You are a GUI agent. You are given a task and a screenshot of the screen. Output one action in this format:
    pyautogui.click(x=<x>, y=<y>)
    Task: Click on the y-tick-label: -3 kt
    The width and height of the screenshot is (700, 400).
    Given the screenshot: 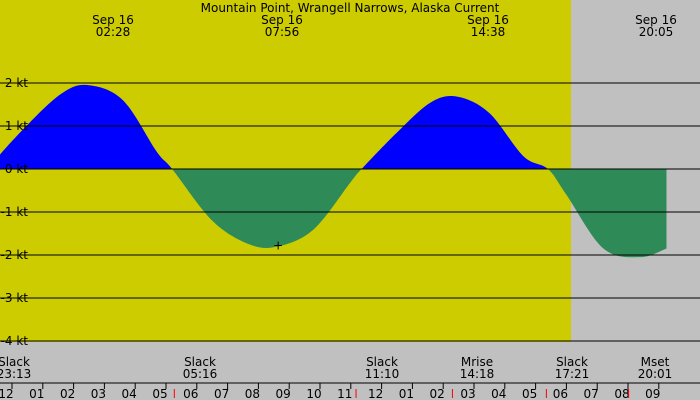 What is the action you would take?
    pyautogui.click(x=15, y=298)
    